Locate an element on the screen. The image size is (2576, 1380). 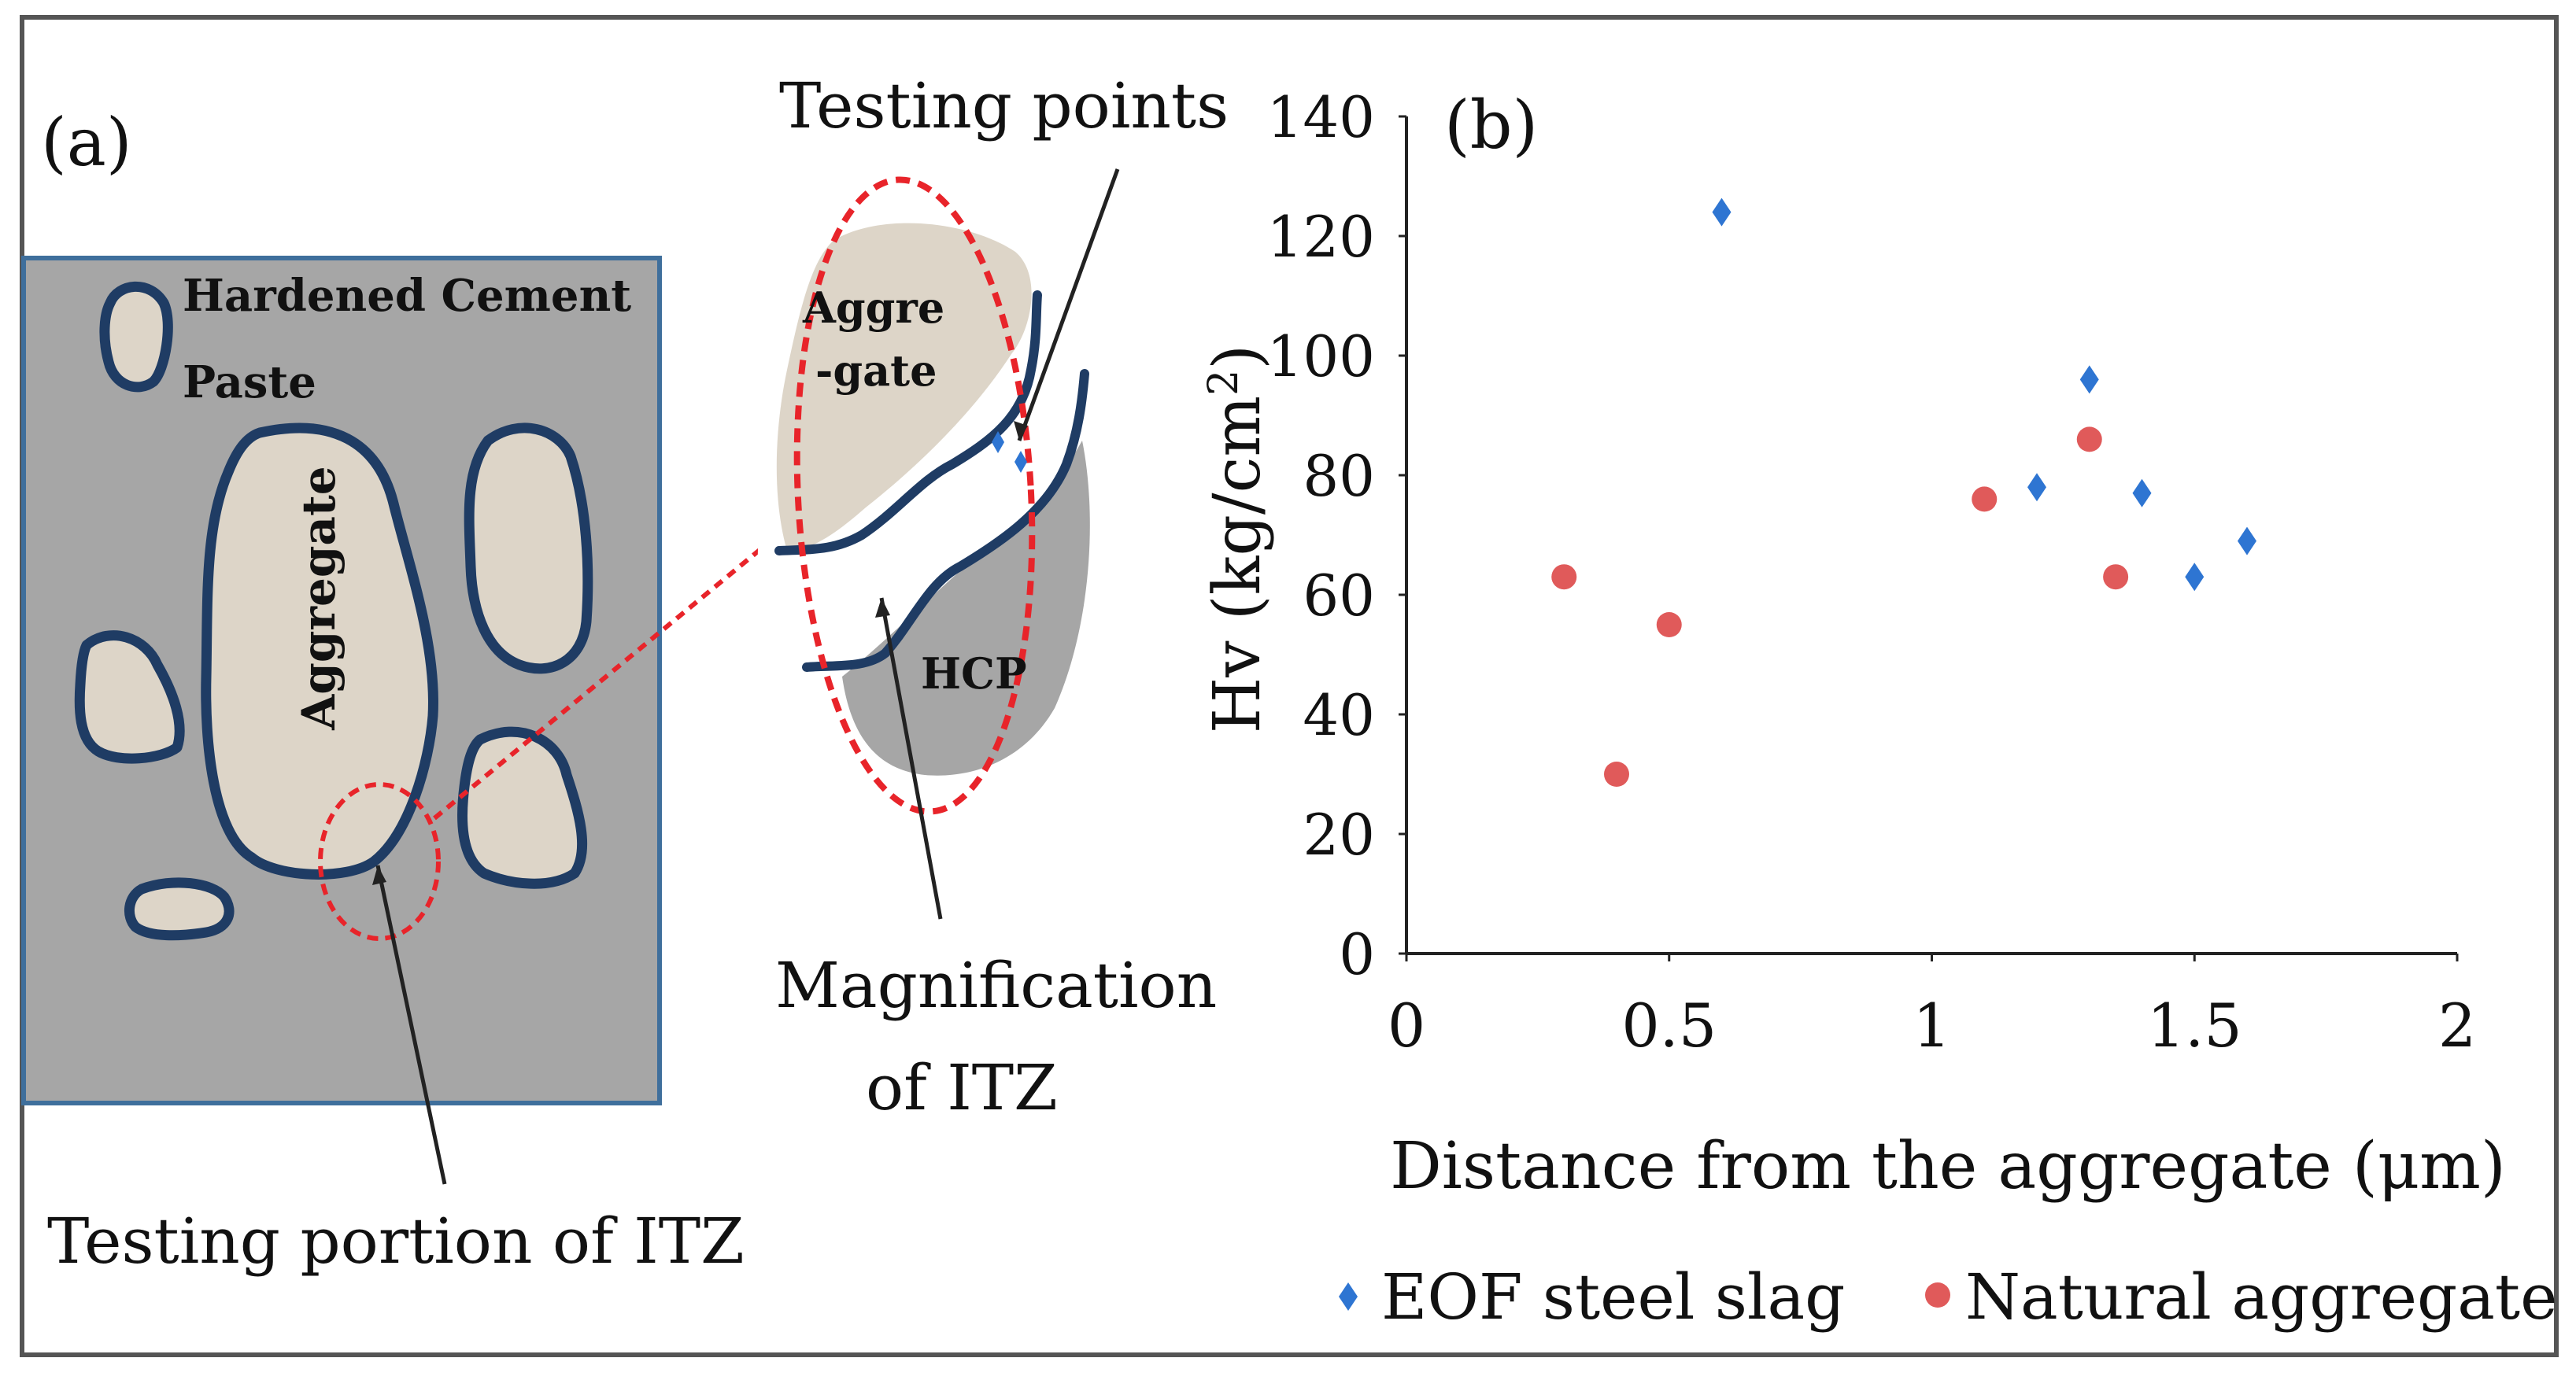
hcp-label: HCP is located at coordinates (974, 673).